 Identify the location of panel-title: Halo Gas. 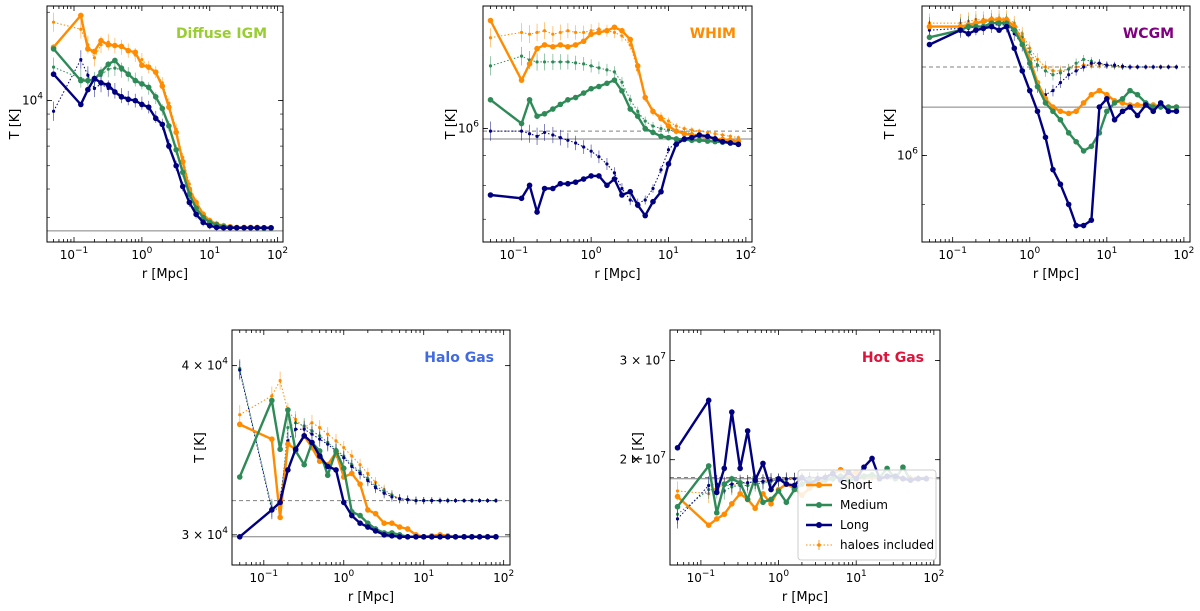
(459, 358).